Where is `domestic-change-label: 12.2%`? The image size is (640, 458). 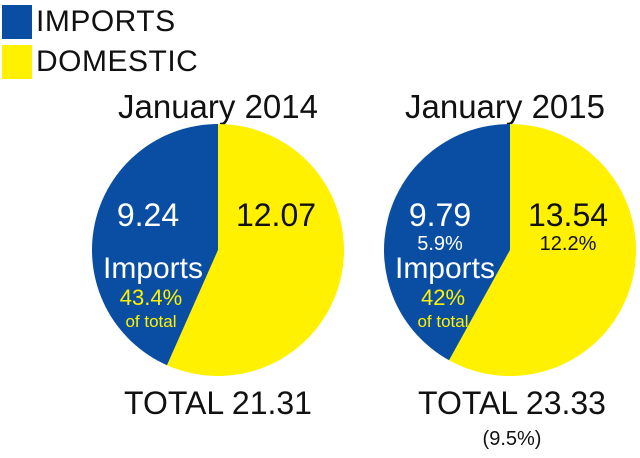 domestic-change-label: 12.2% is located at coordinates (568, 244).